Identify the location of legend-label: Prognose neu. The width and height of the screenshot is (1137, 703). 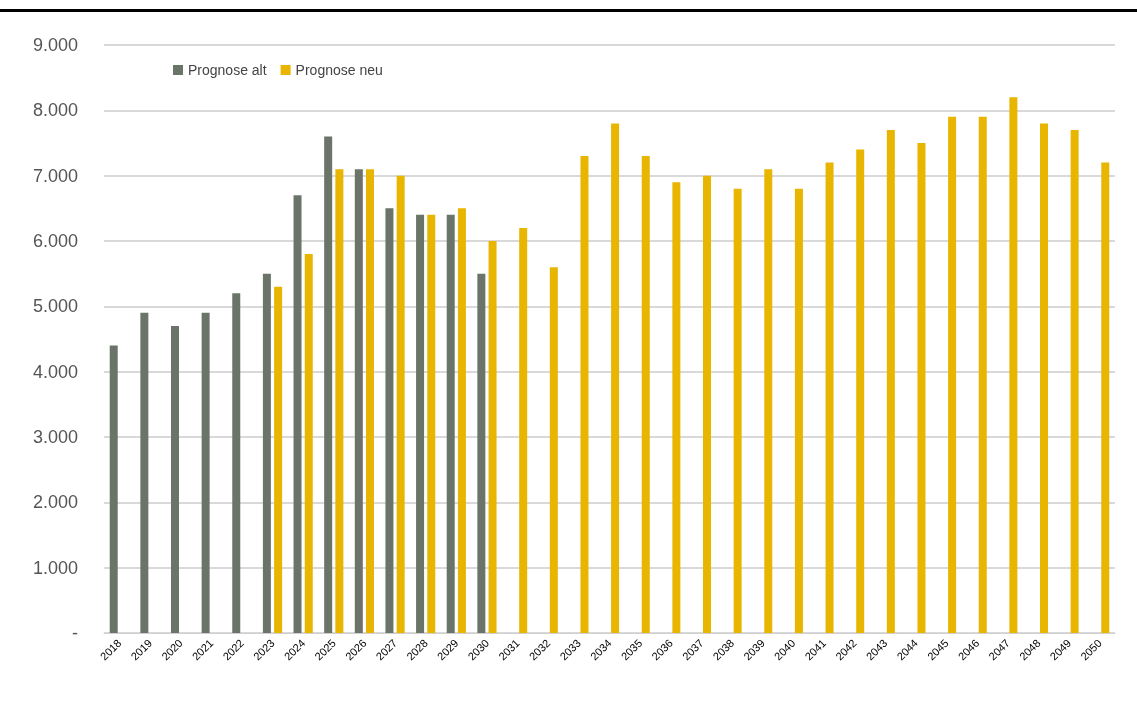
(339, 70).